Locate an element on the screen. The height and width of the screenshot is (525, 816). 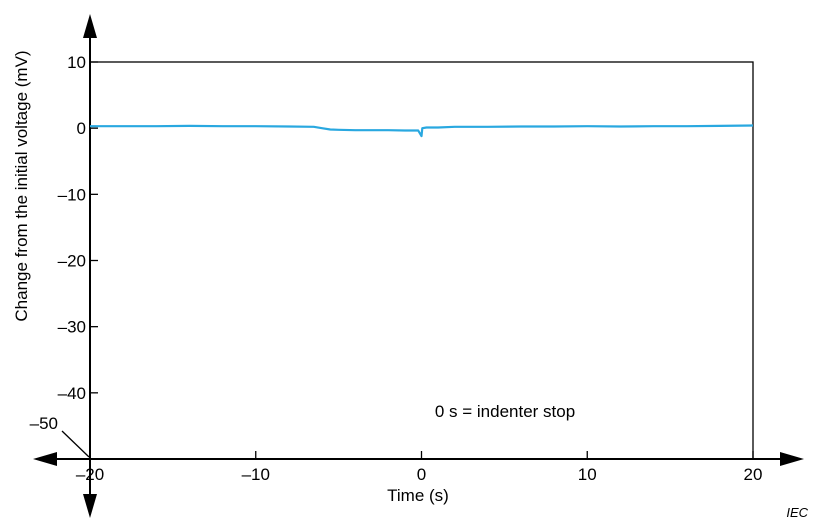
x-tick-label: 0 is located at coordinates (421, 474).